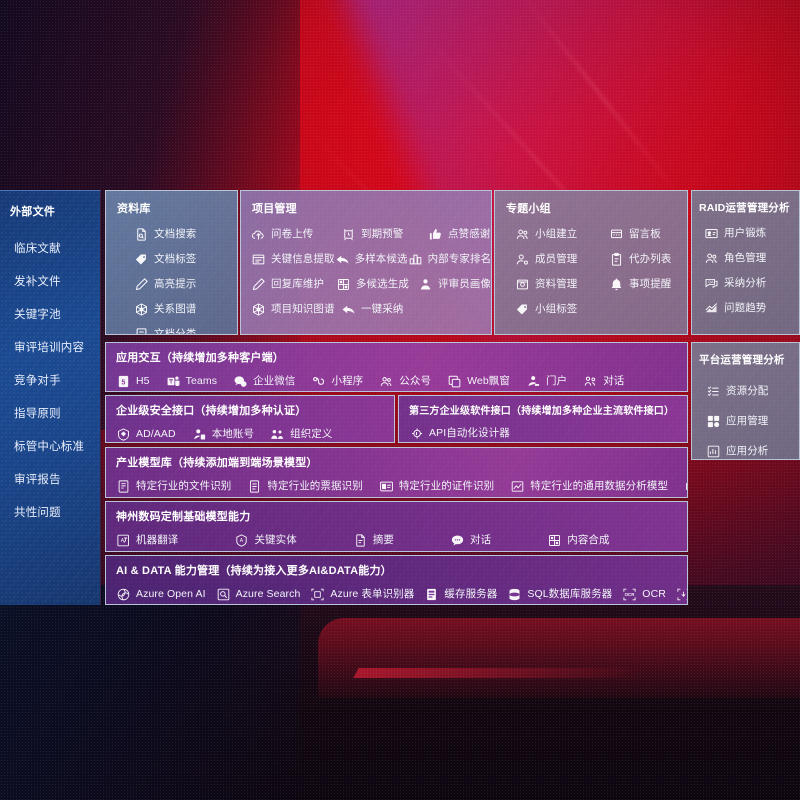 The height and width of the screenshot is (800, 800). What do you see at coordinates (747, 420) in the screenshot?
I see `platform-item-label: 应用管理` at bounding box center [747, 420].